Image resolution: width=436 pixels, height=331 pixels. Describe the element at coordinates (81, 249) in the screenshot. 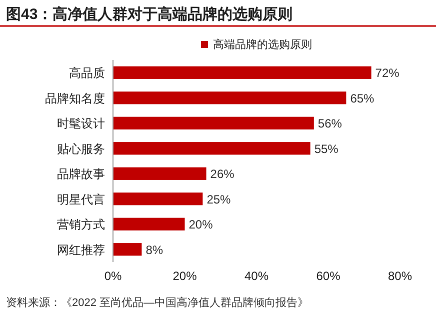

I see `y-tick-label: 网红推荐` at that location.